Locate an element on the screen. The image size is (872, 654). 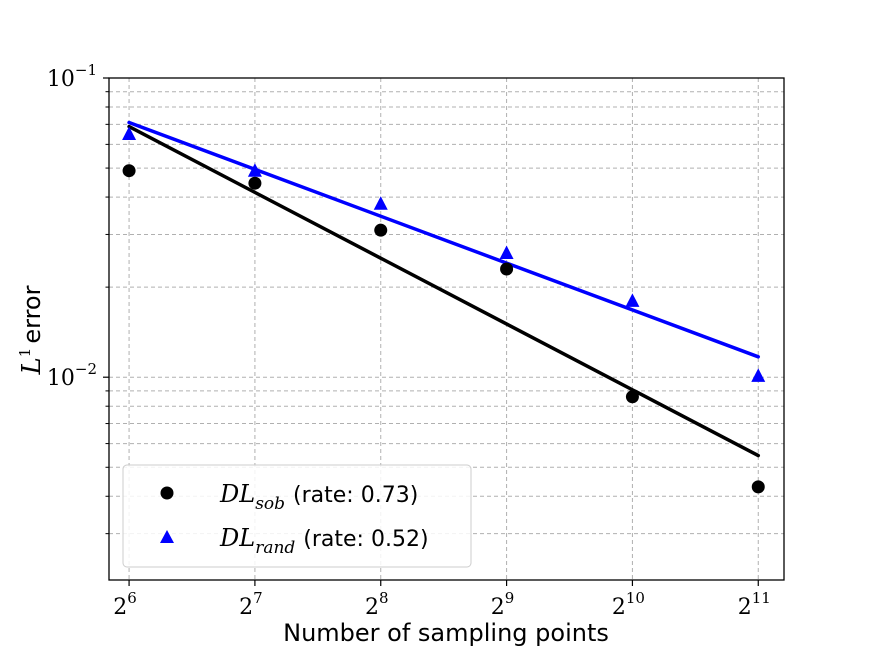
x-ticks: 26 27 28 29 210 211 is located at coordinates (442, 600).